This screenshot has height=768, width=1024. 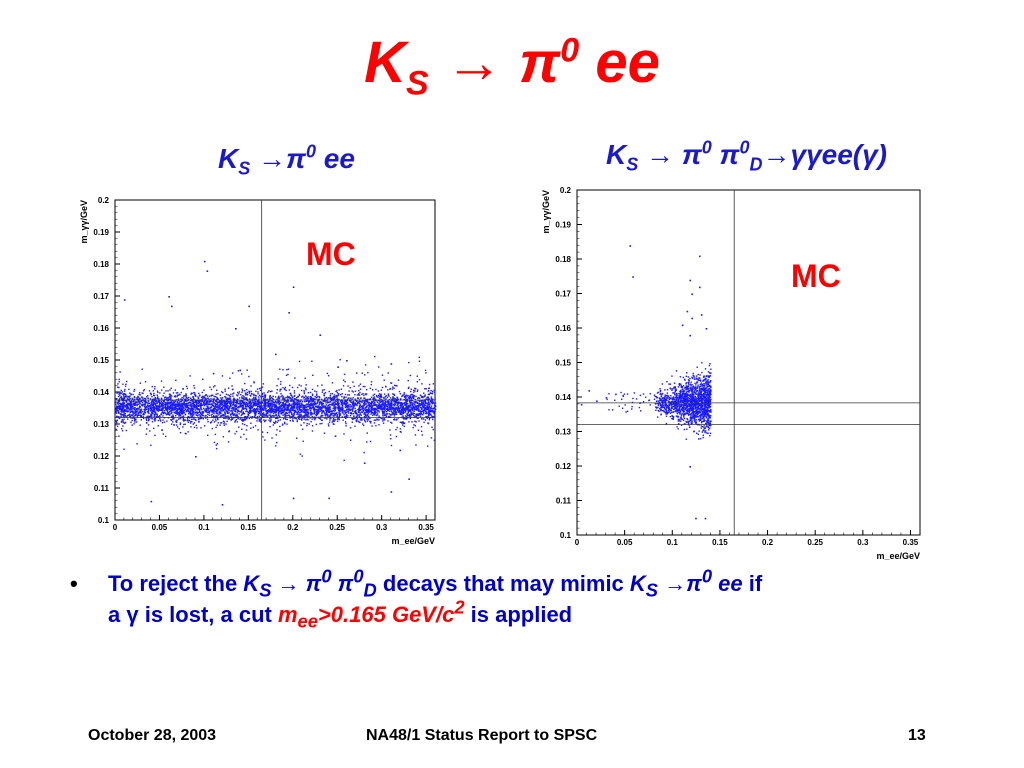 I want to click on right-plot-title: KS → π0 π0D→γγee(γ), so click(x=747, y=156).